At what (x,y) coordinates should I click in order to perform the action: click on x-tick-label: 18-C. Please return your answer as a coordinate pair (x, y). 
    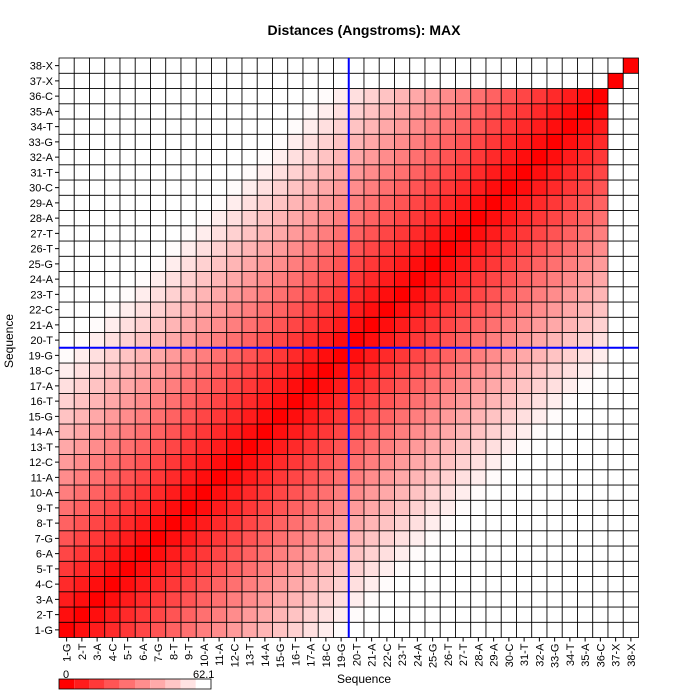
    Looking at the image, I should click on (327, 655).